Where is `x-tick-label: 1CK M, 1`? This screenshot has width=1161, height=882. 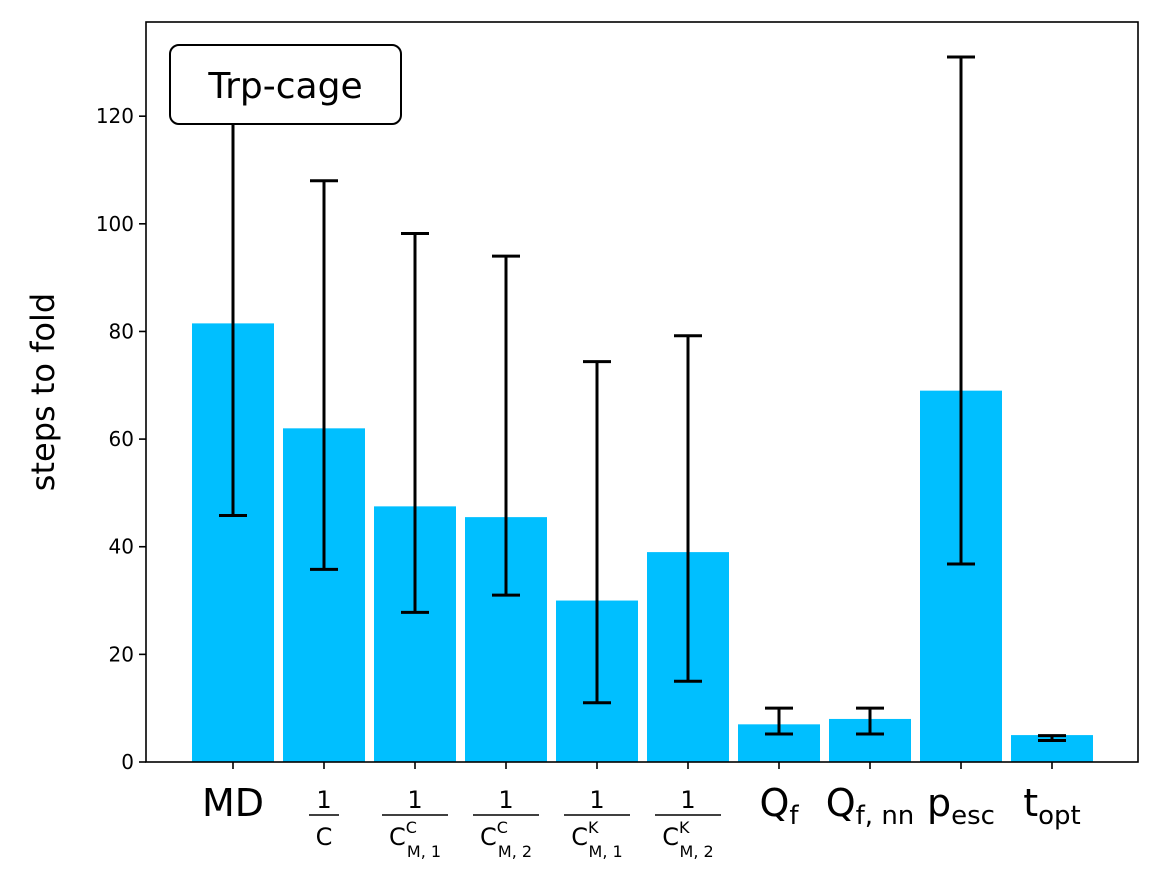 x-tick-label: 1CK M, 1 is located at coordinates (597, 823).